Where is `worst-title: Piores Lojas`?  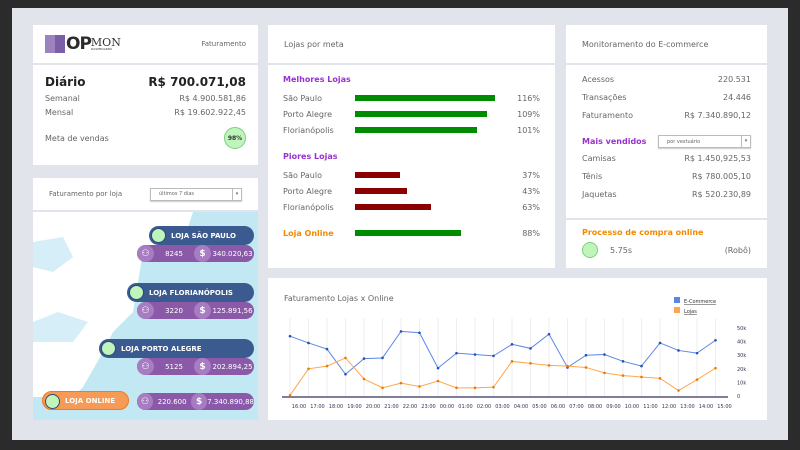 worst-title: Piores Lojas is located at coordinates (310, 156).